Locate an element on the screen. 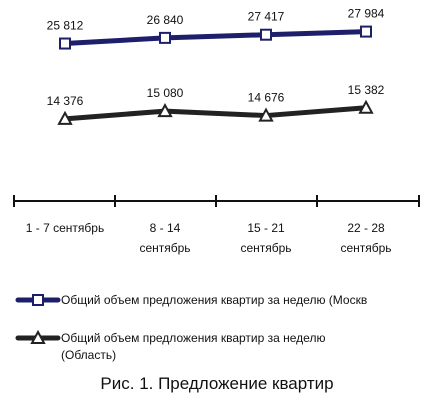 The height and width of the screenshot is (406, 434). legend-label: (Область) is located at coordinates (88, 355).